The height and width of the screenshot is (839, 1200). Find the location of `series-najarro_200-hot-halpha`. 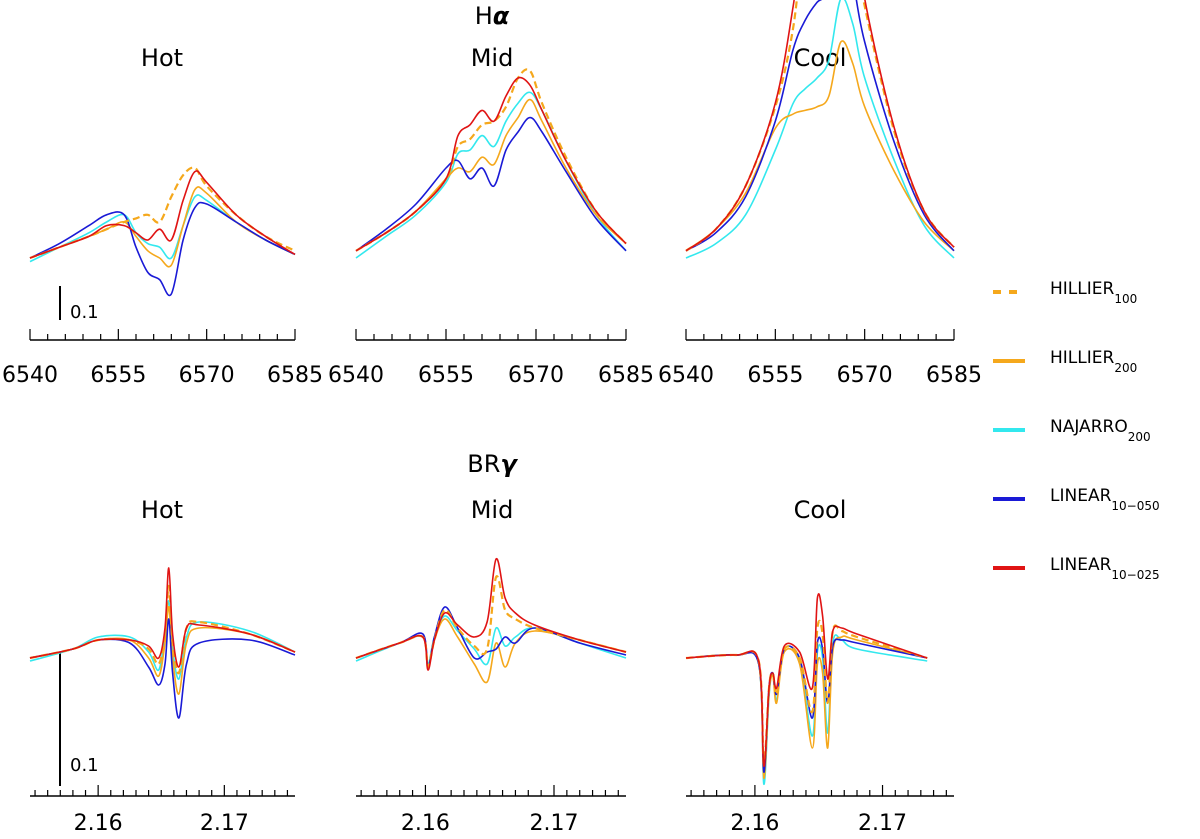

series-najarro_200-hot-halpha is located at coordinates (162, 228).